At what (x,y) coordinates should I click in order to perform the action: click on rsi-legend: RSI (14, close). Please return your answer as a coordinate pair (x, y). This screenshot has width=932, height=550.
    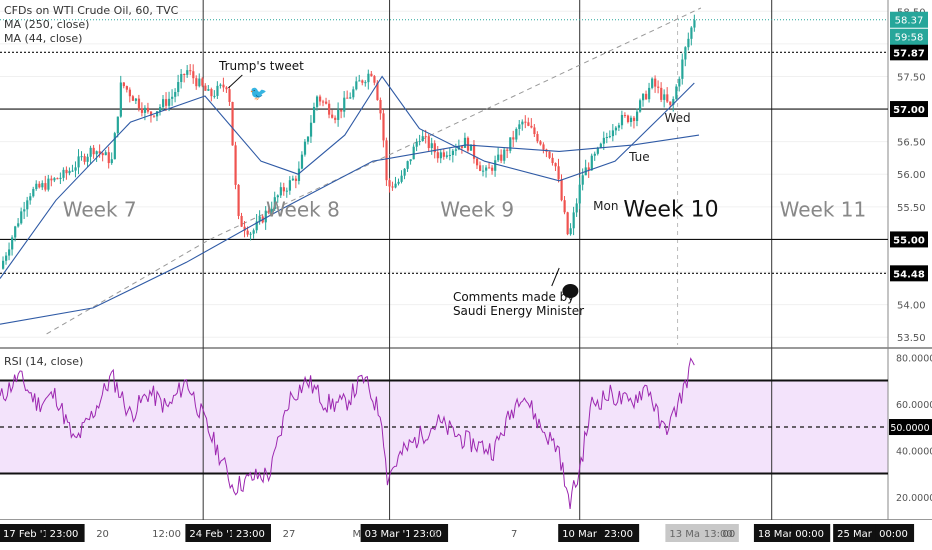
    Looking at the image, I should click on (44, 361).